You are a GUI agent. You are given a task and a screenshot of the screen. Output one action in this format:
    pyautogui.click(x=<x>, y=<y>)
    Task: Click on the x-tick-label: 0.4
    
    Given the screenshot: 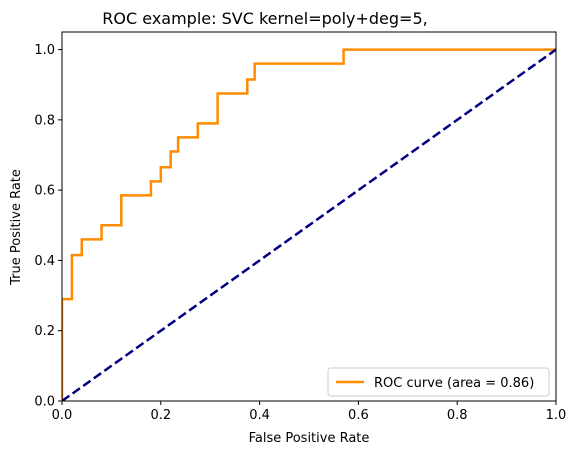 What is the action you would take?
    pyautogui.click(x=259, y=415)
    